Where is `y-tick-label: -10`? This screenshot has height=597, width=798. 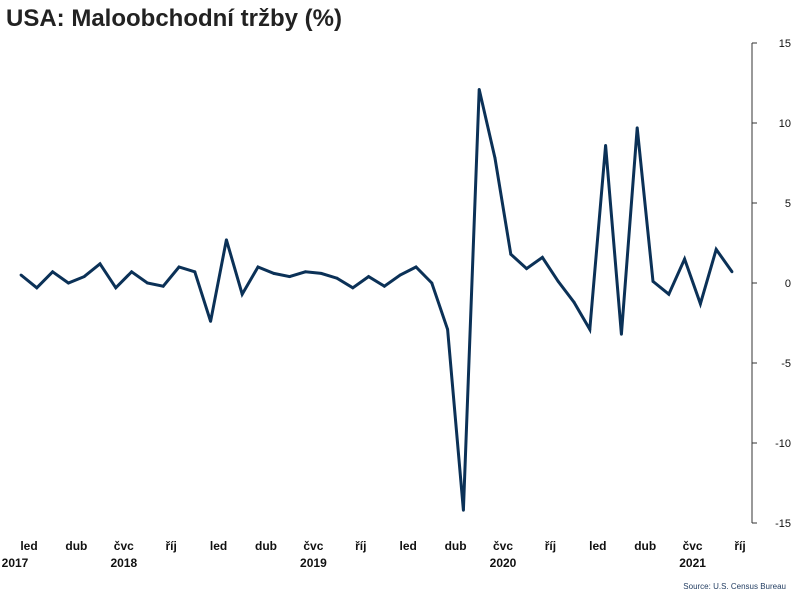 y-tick-label: -10 is located at coordinates (783, 444).